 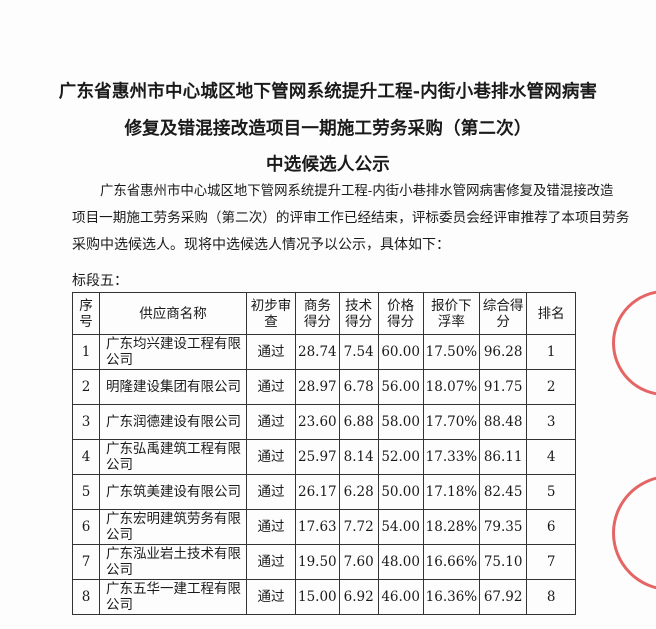 What do you see at coordinates (317, 387) in the screenshot?
I see `cell-business: 28.97` at bounding box center [317, 387].